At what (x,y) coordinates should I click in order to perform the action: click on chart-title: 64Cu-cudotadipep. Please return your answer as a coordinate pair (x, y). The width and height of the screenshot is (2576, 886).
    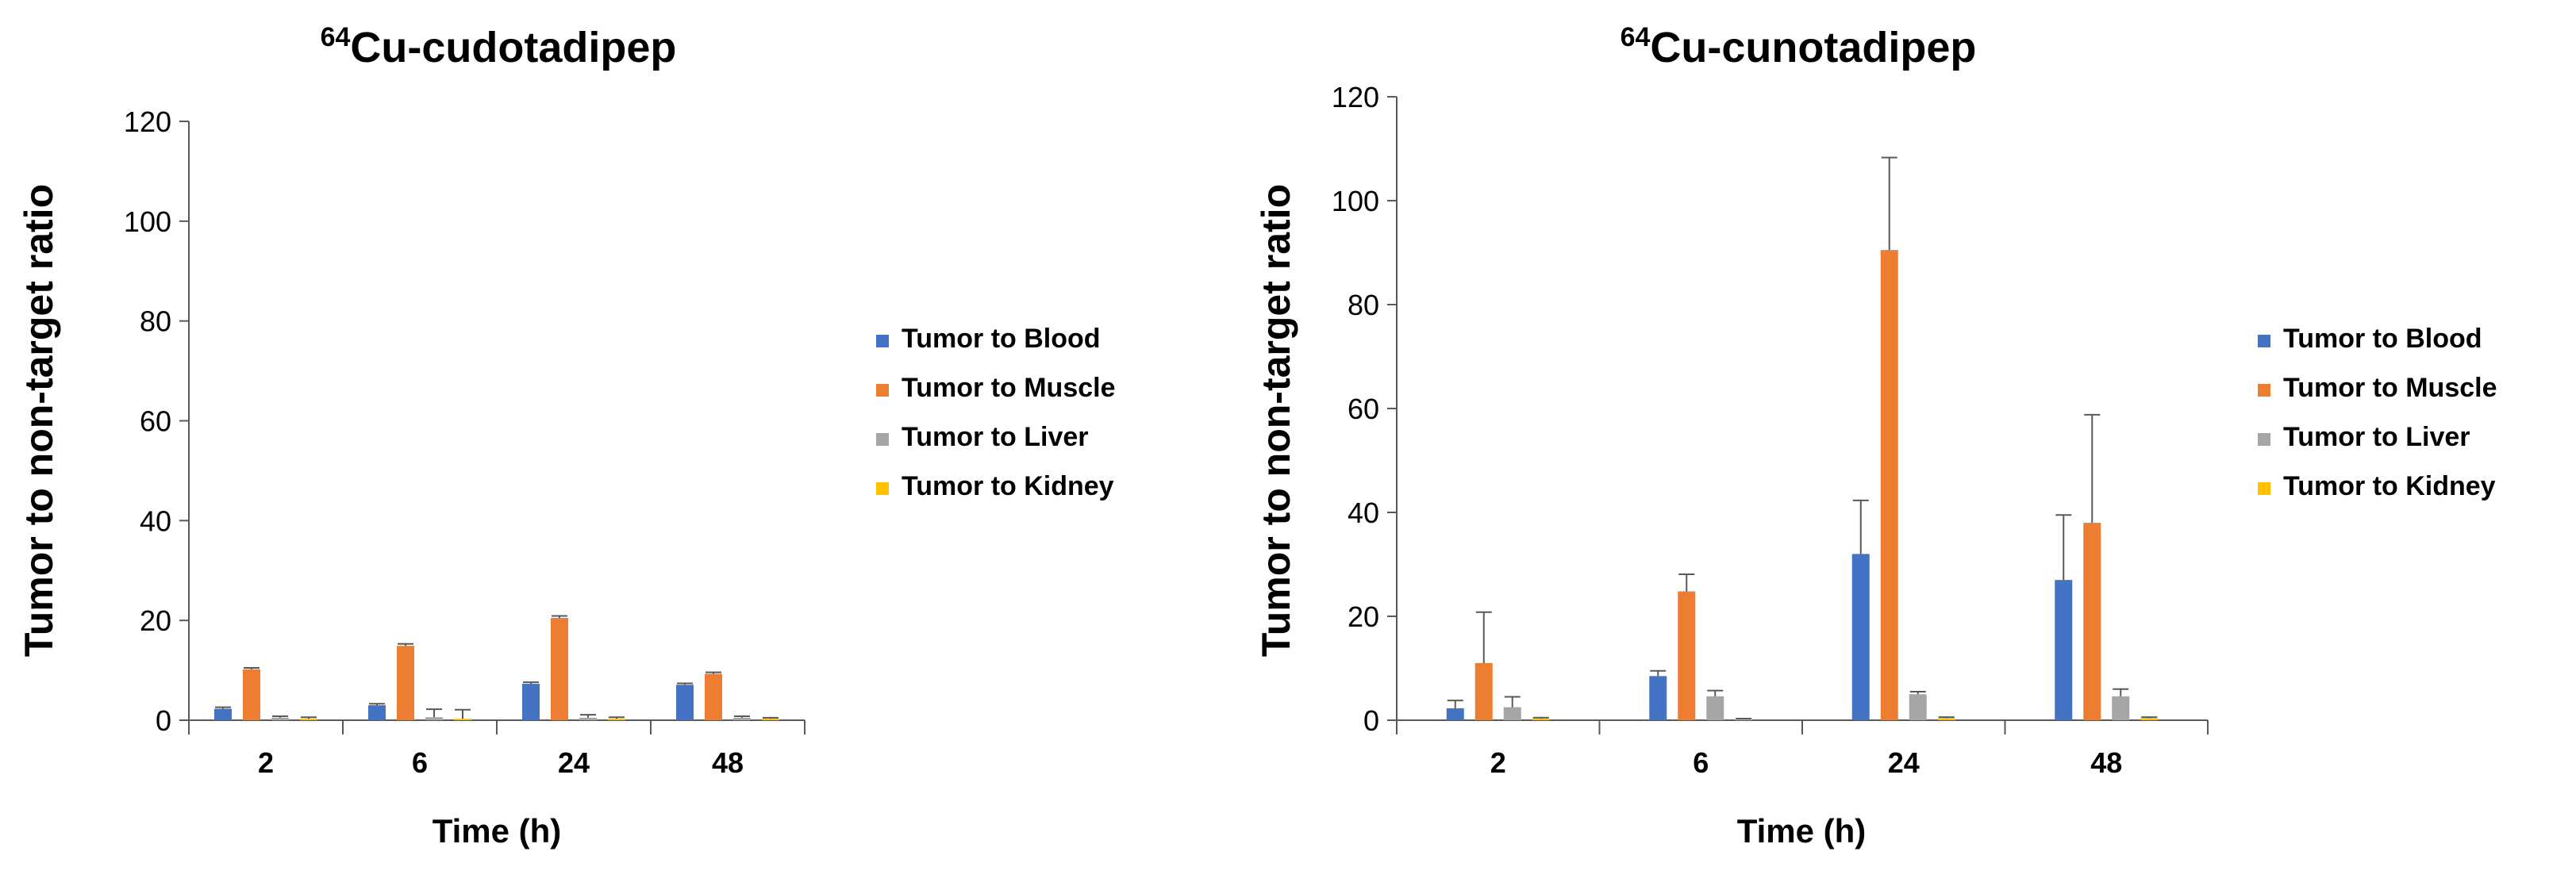
    Looking at the image, I should click on (499, 47).